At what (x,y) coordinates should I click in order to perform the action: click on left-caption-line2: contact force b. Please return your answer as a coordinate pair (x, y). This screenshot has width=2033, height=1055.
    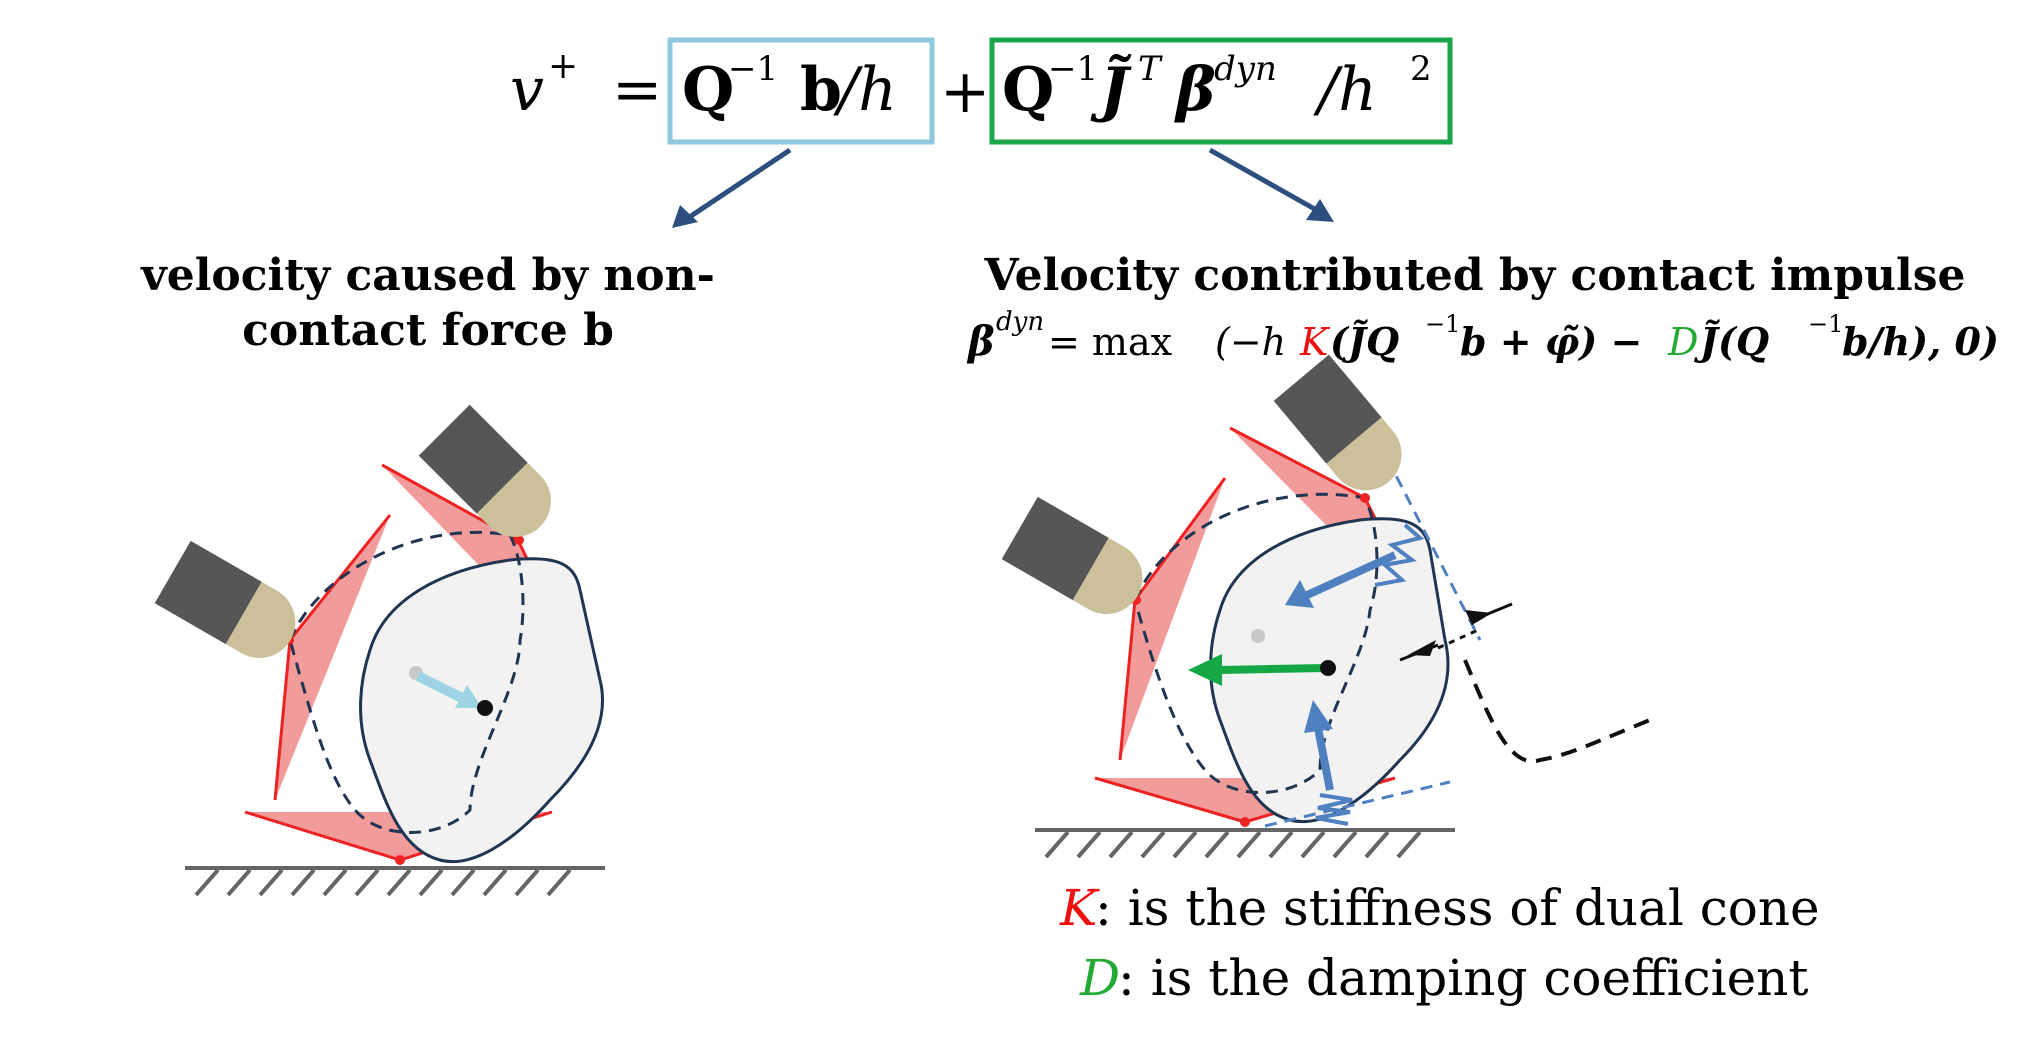
    Looking at the image, I should click on (428, 330).